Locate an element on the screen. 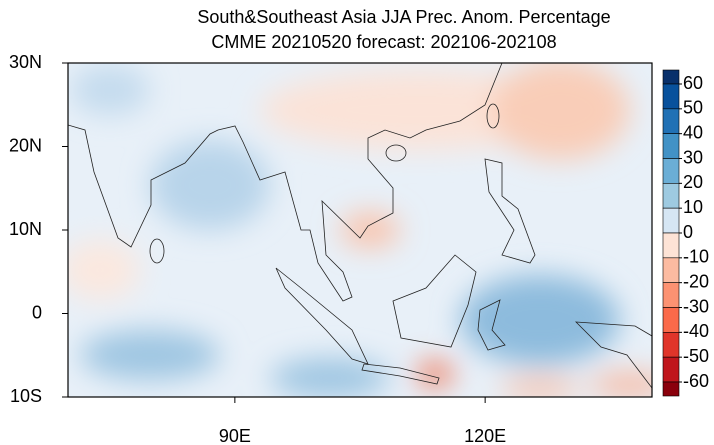 This screenshot has height=445, width=714. colorbar-label: -40 is located at coordinates (696, 331).